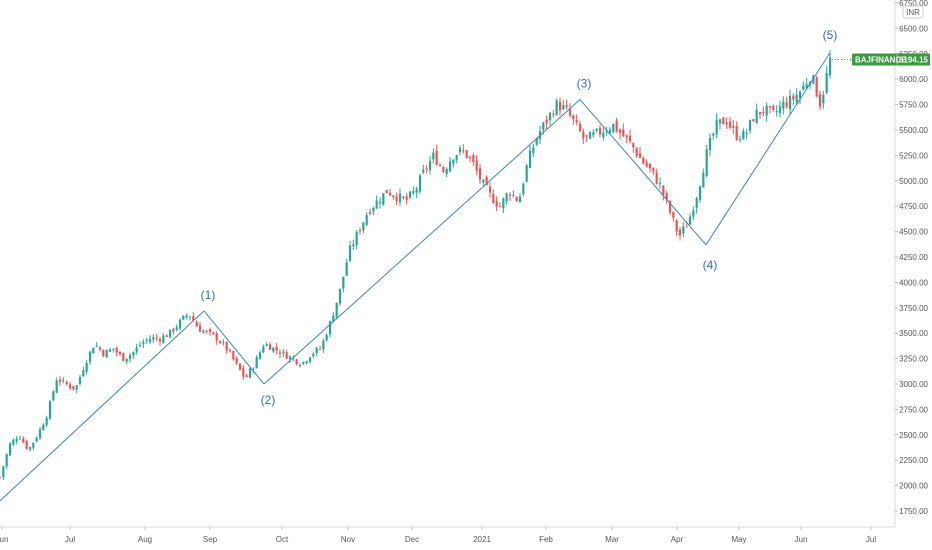  I want to click on wave-label: (5), so click(830, 35).